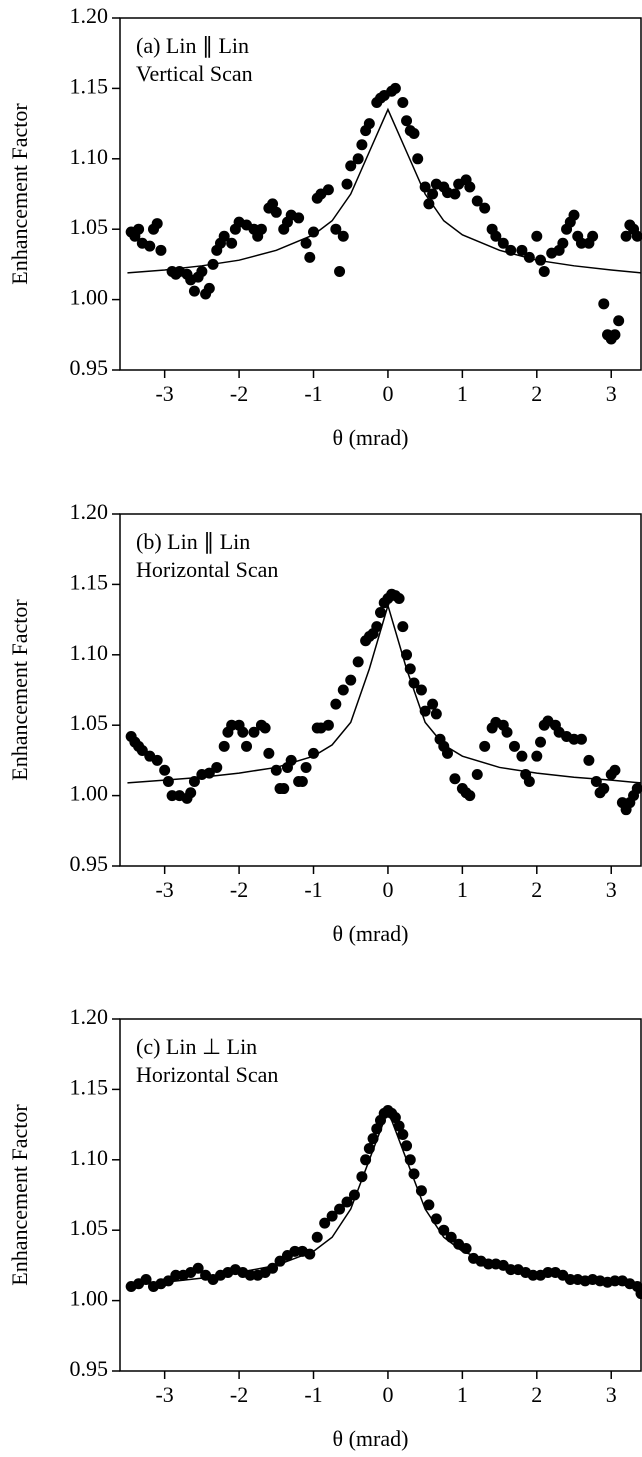  Describe the element at coordinates (89, 367) in the screenshot. I see `y-tick-label: 0.95` at that location.